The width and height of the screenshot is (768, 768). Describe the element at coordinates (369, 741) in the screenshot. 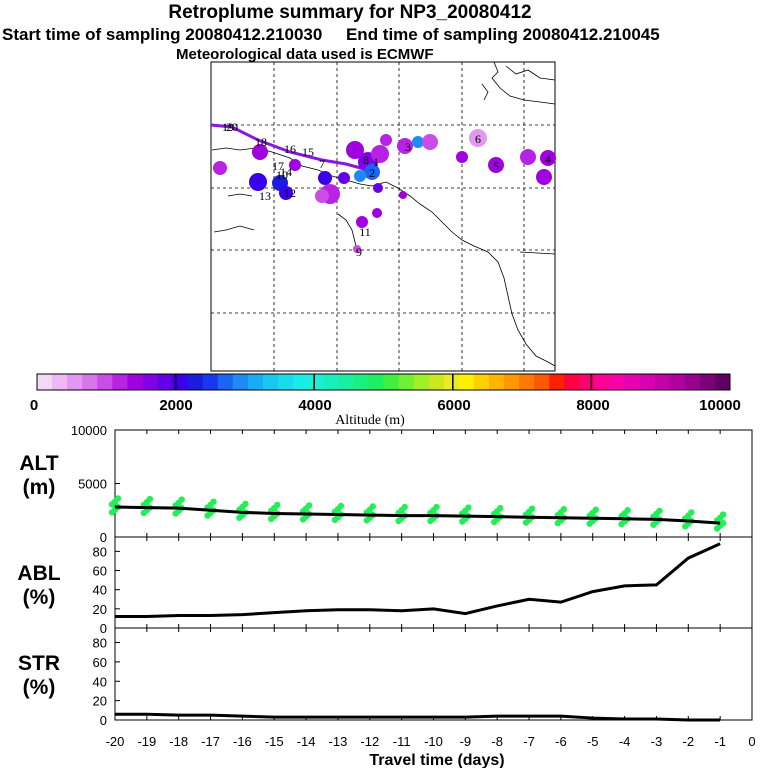

I see `xtick-label: -12` at that location.